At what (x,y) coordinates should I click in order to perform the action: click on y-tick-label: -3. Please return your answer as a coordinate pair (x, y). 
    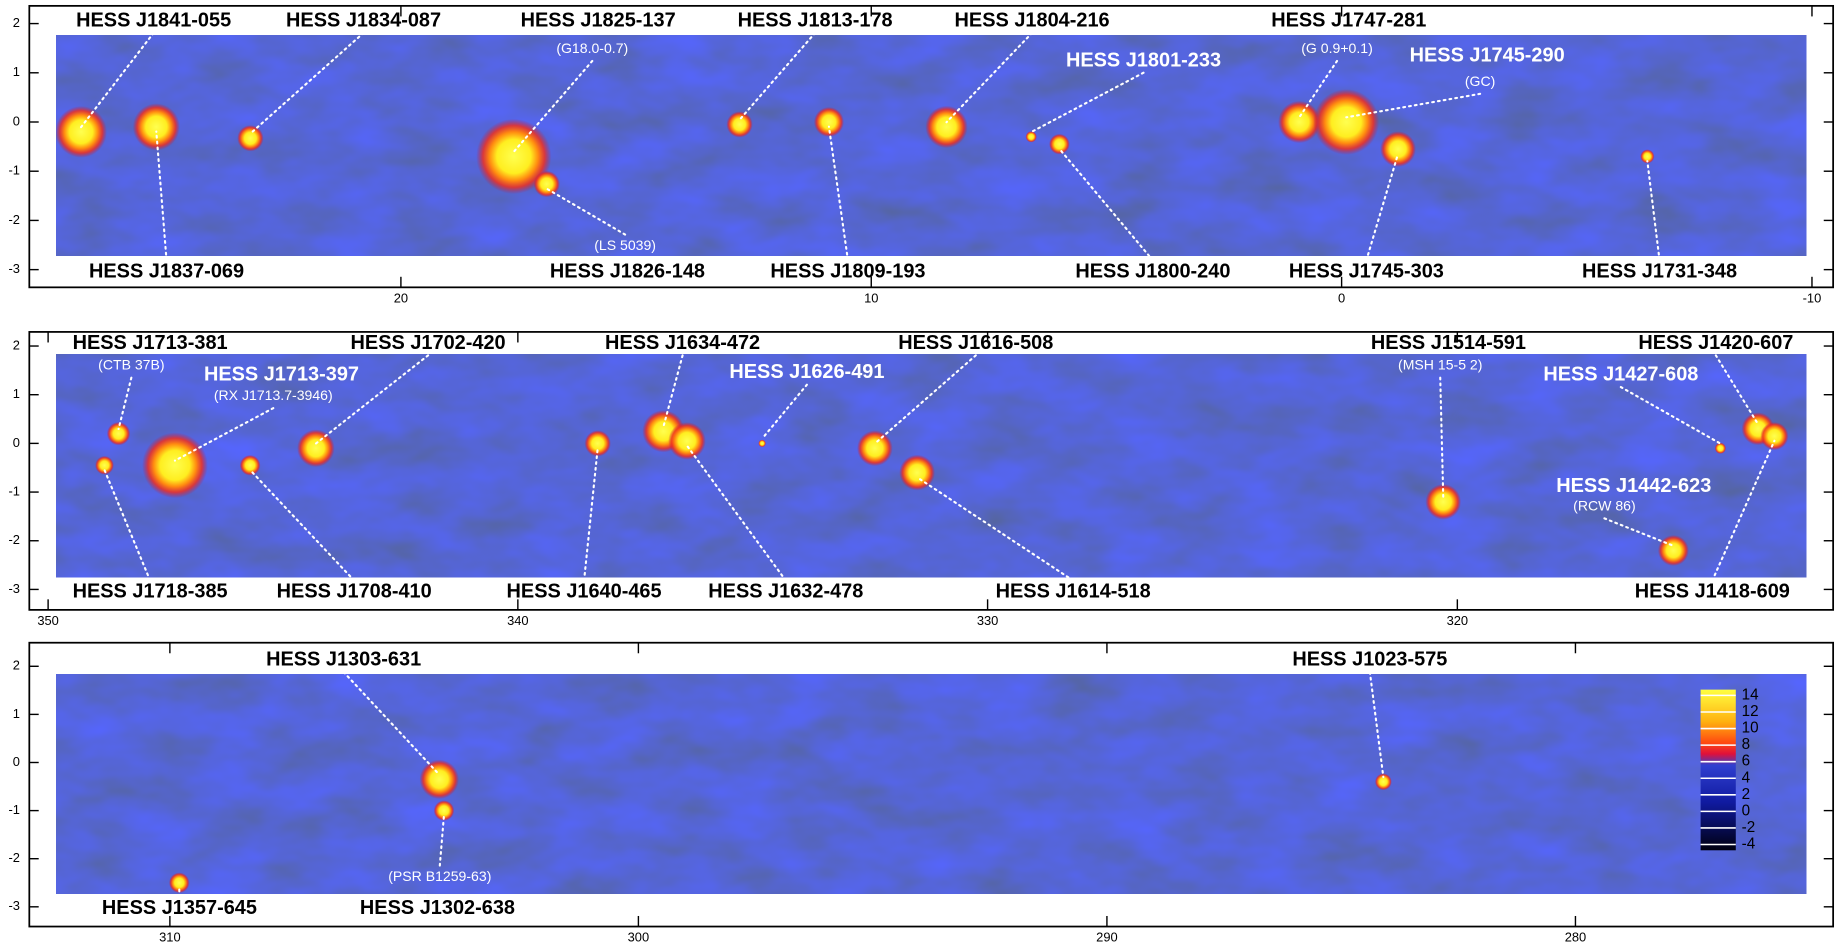
    Looking at the image, I should click on (13, 268).